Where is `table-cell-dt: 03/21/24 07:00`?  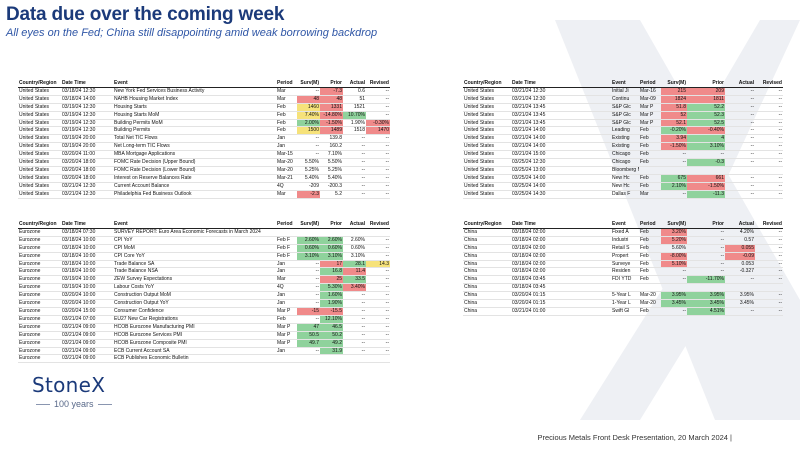 table-cell-dt: 03/21/24 07:00 is located at coordinates (87, 319).